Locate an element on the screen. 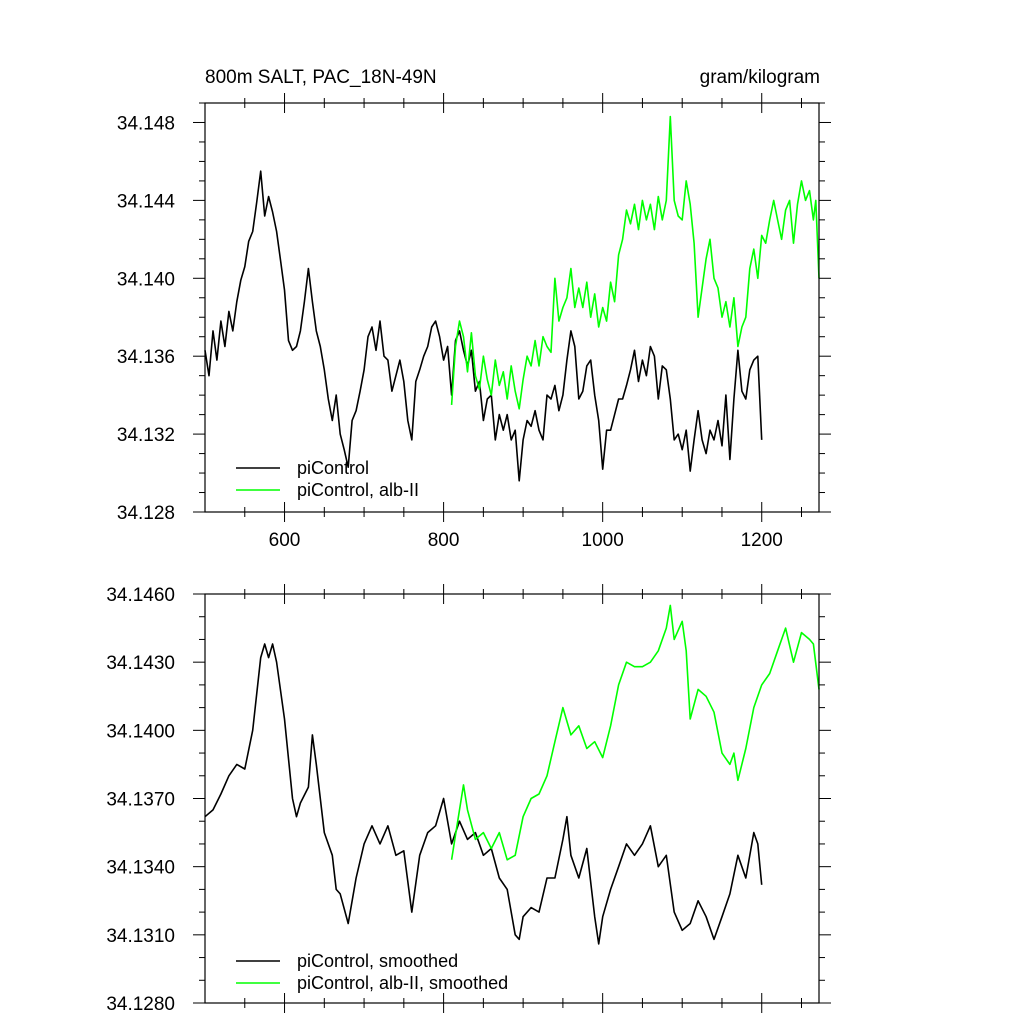 This screenshot has height=1024, width=1024. x-tick-label: 1000 is located at coordinates (603, 540).